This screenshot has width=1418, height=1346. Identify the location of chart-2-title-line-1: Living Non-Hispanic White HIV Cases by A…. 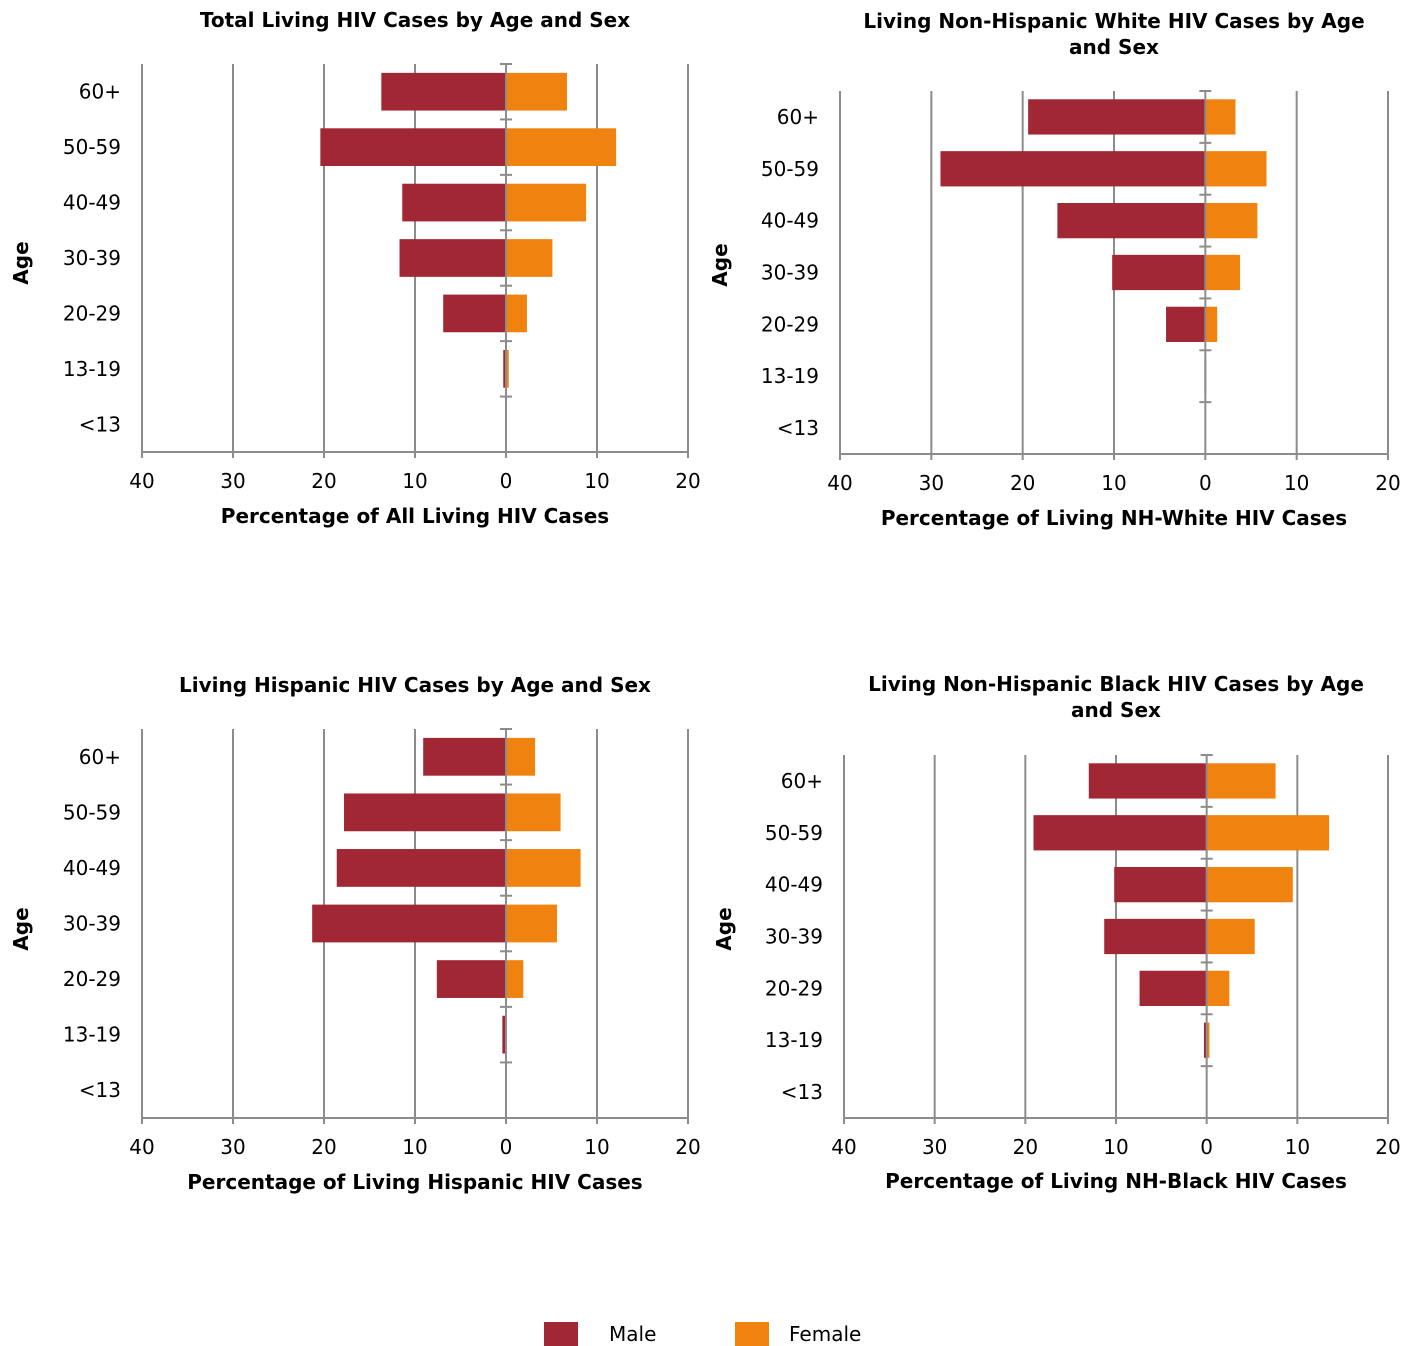
(1113, 21).